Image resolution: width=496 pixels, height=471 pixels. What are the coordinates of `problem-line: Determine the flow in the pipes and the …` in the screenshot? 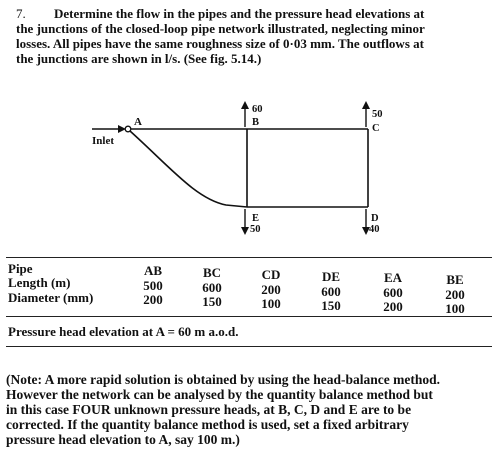 It's located at (239, 13).